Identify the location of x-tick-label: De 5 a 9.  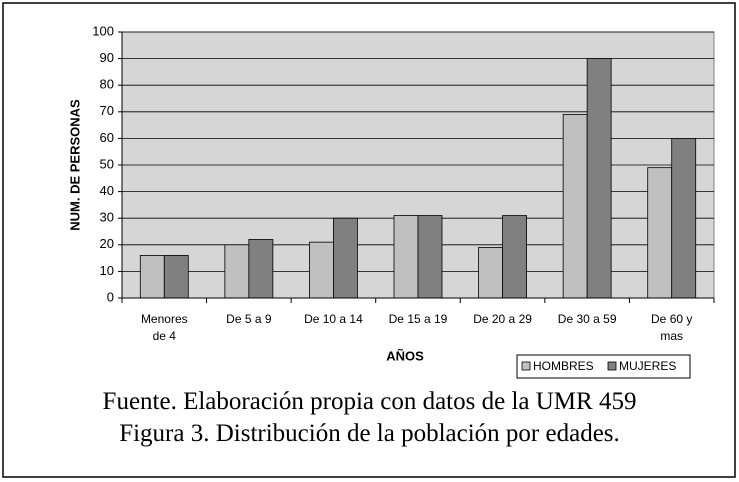
(249, 319).